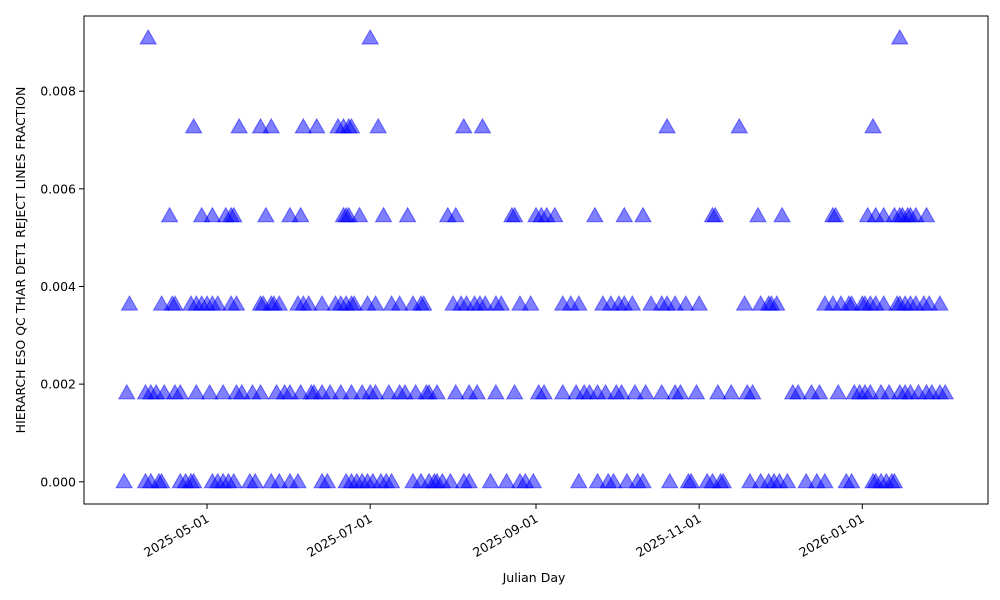 The width and height of the screenshot is (1000, 600). What do you see at coordinates (58, 91) in the screenshot?
I see `y-tick-label: 0.008` at bounding box center [58, 91].